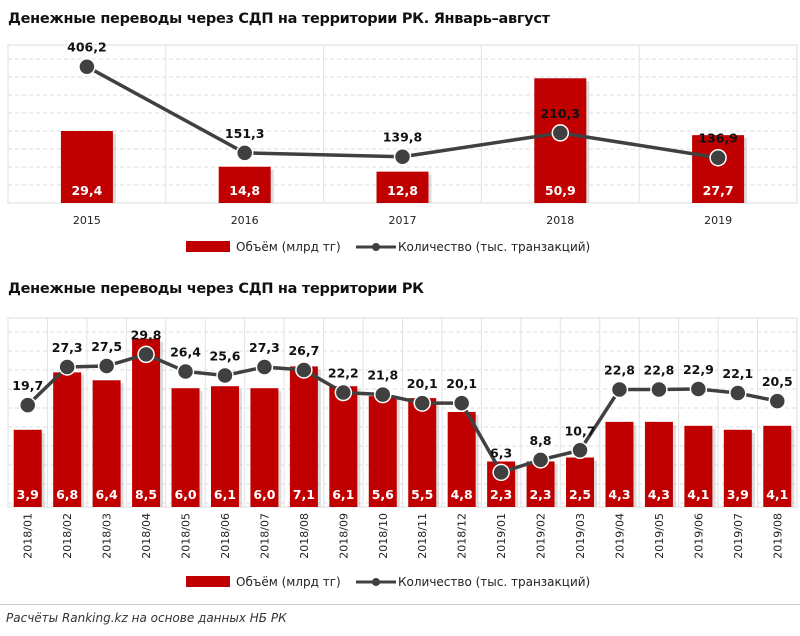 This screenshot has height=636, width=800. What do you see at coordinates (225, 375) in the screenshot?
I see `point-2018/06` at bounding box center [225, 375].